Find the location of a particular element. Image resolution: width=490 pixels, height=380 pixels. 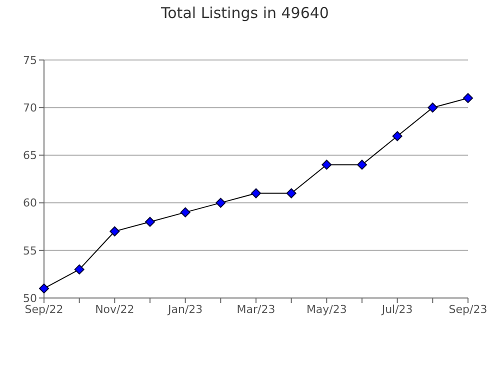

y-tick-label: 75 is located at coordinates (30, 60).